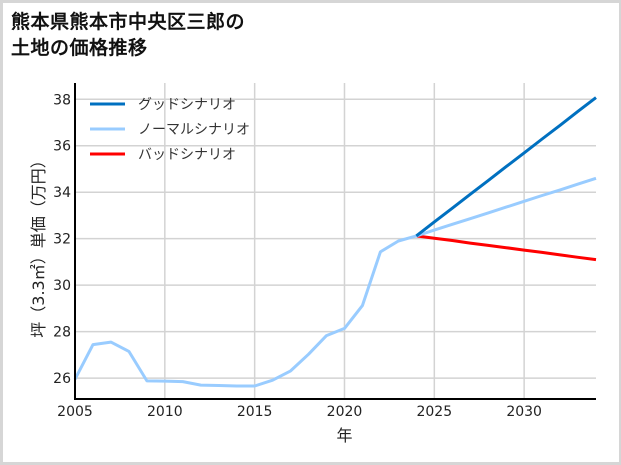  What do you see at coordinates (345, 412) in the screenshot?
I see `x-tick-label: 2020` at bounding box center [345, 412].